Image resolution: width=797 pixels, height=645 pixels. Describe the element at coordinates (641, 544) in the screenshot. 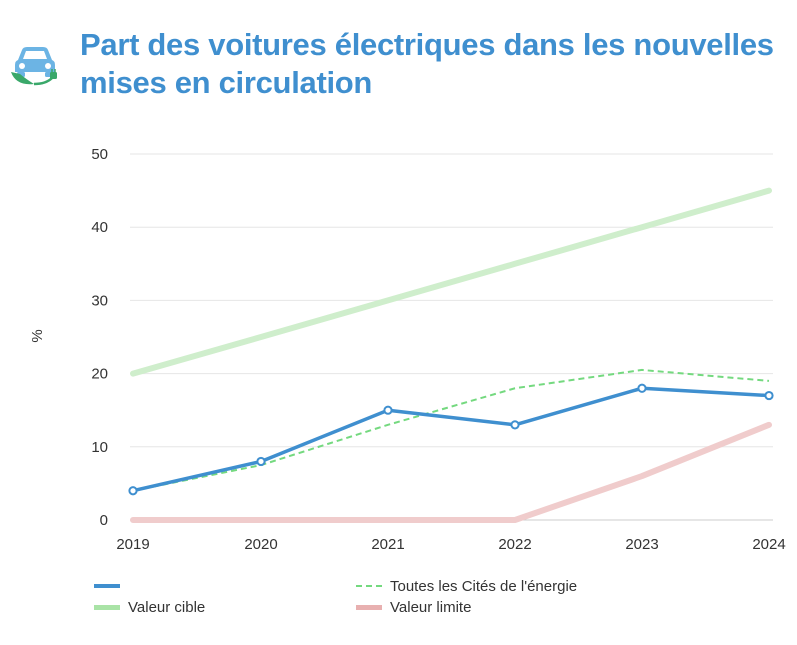

I see `x-tick-label: 2023` at that location.